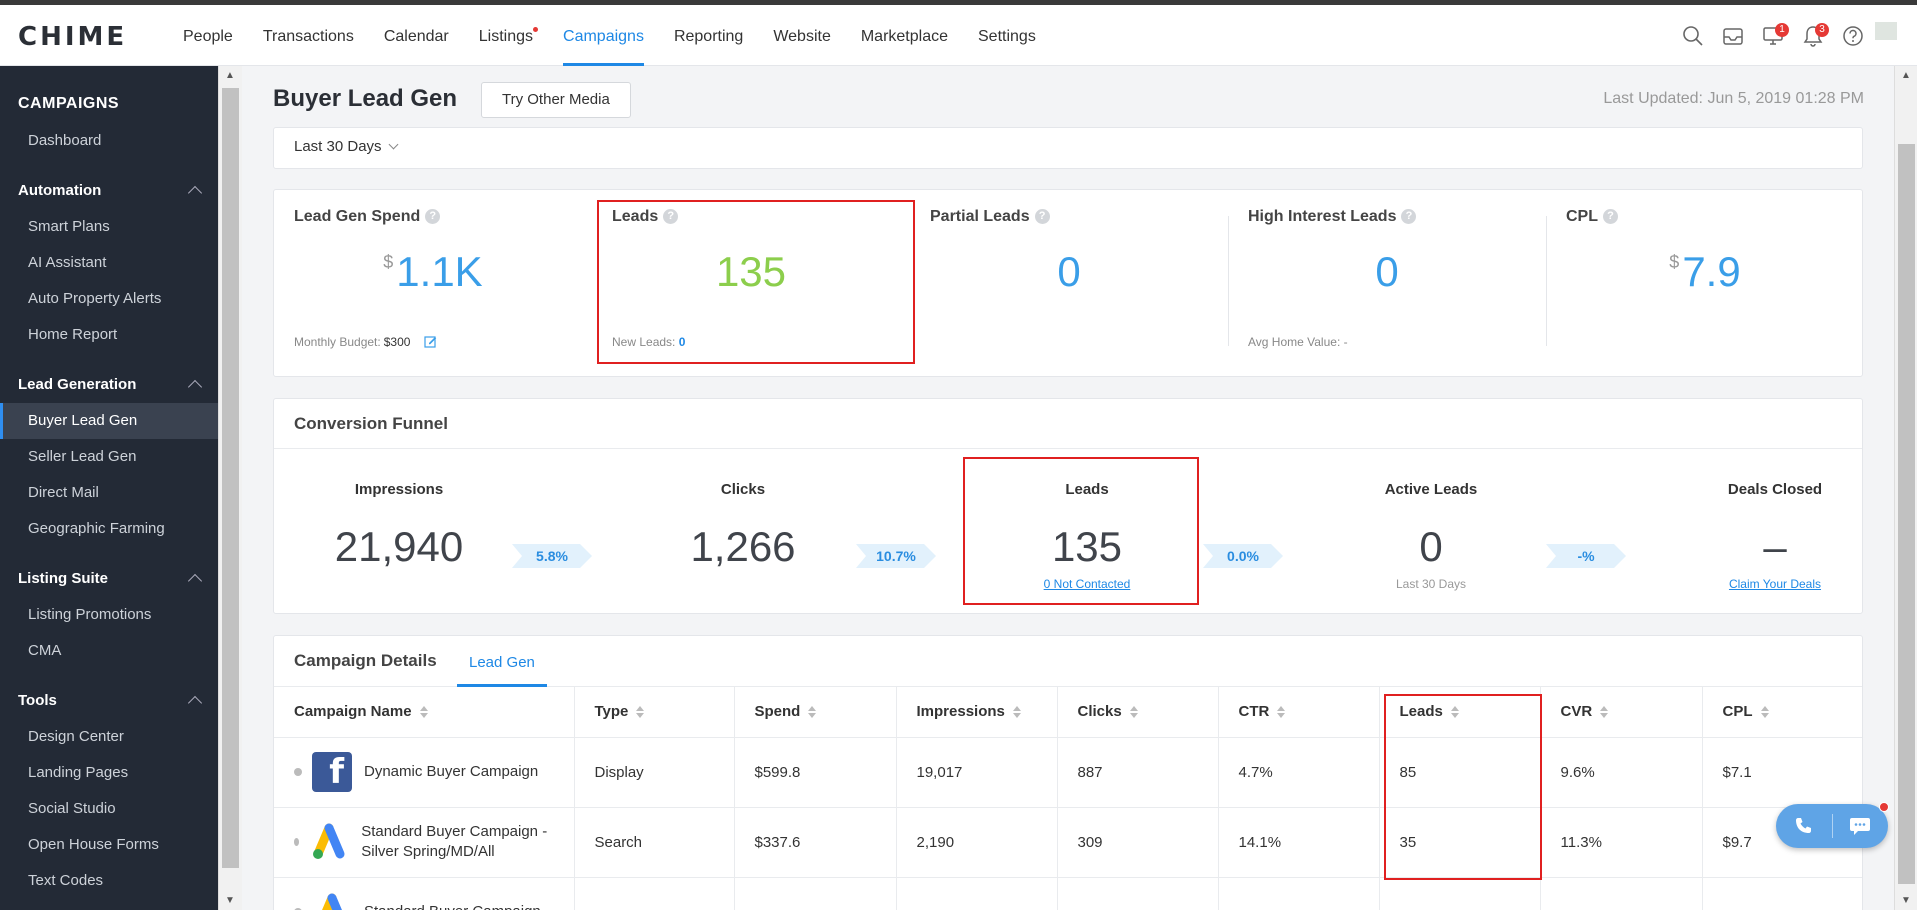  I want to click on try-other-media-button: Try Other Media, so click(556, 100).